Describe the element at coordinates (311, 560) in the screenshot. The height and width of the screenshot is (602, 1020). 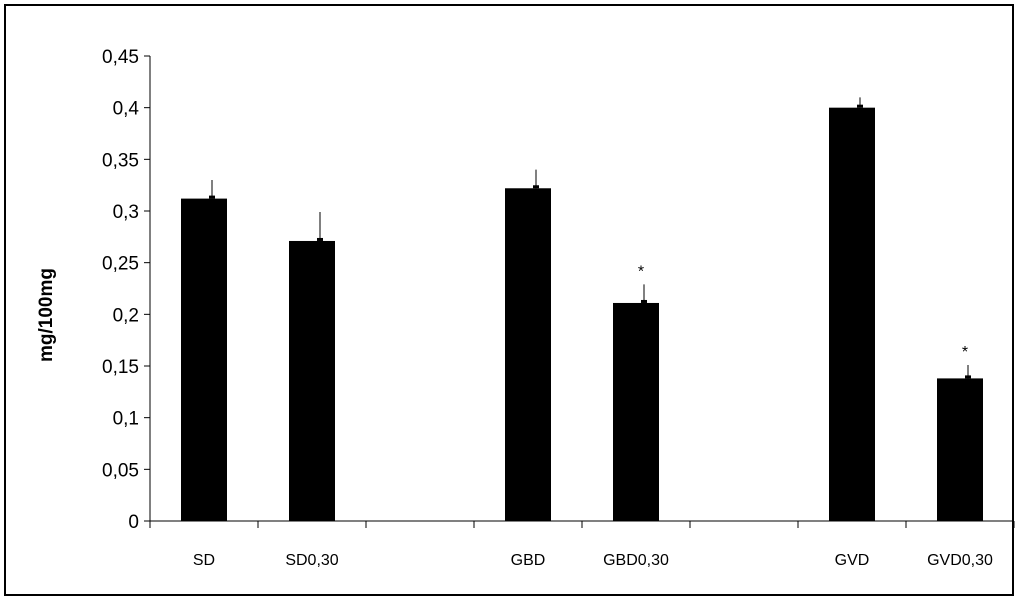
I see `x-category-label: SD0,30` at that location.